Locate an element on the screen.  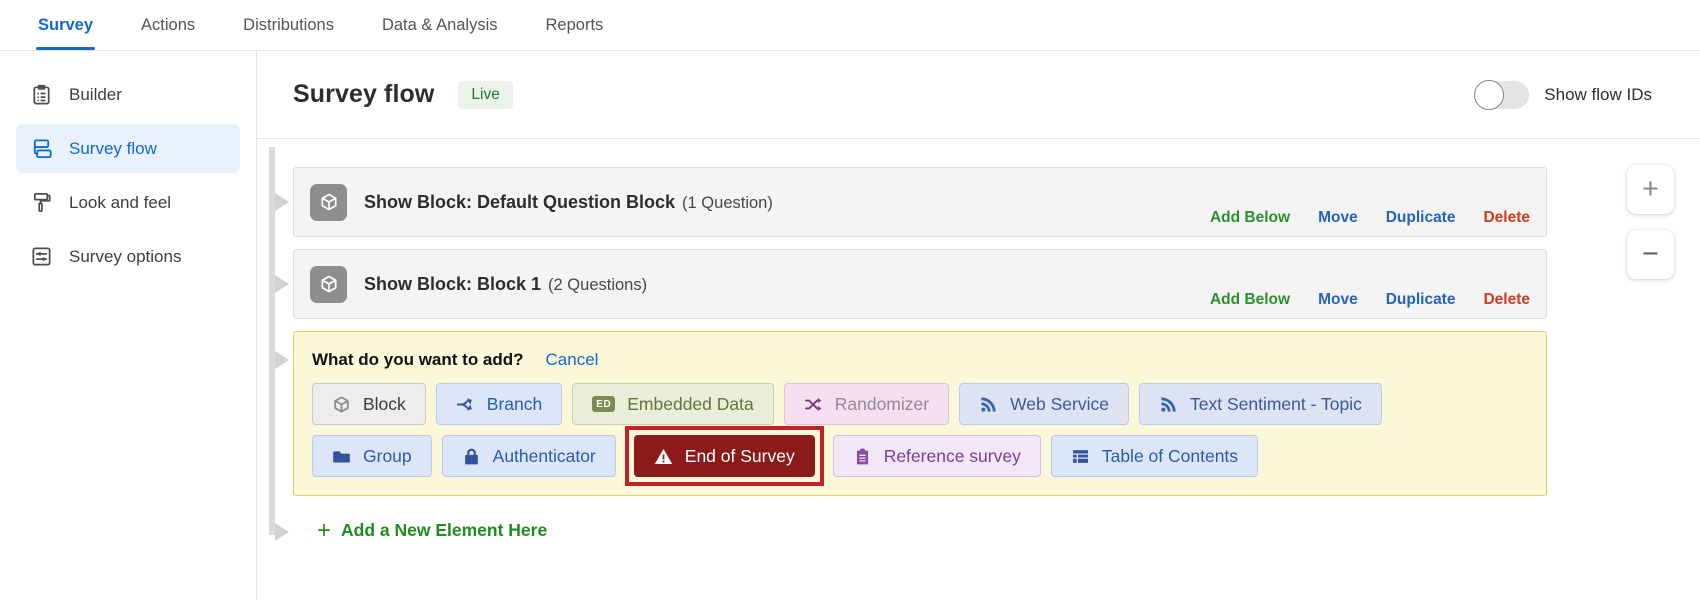
toggle-knob is located at coordinates (1489, 94).